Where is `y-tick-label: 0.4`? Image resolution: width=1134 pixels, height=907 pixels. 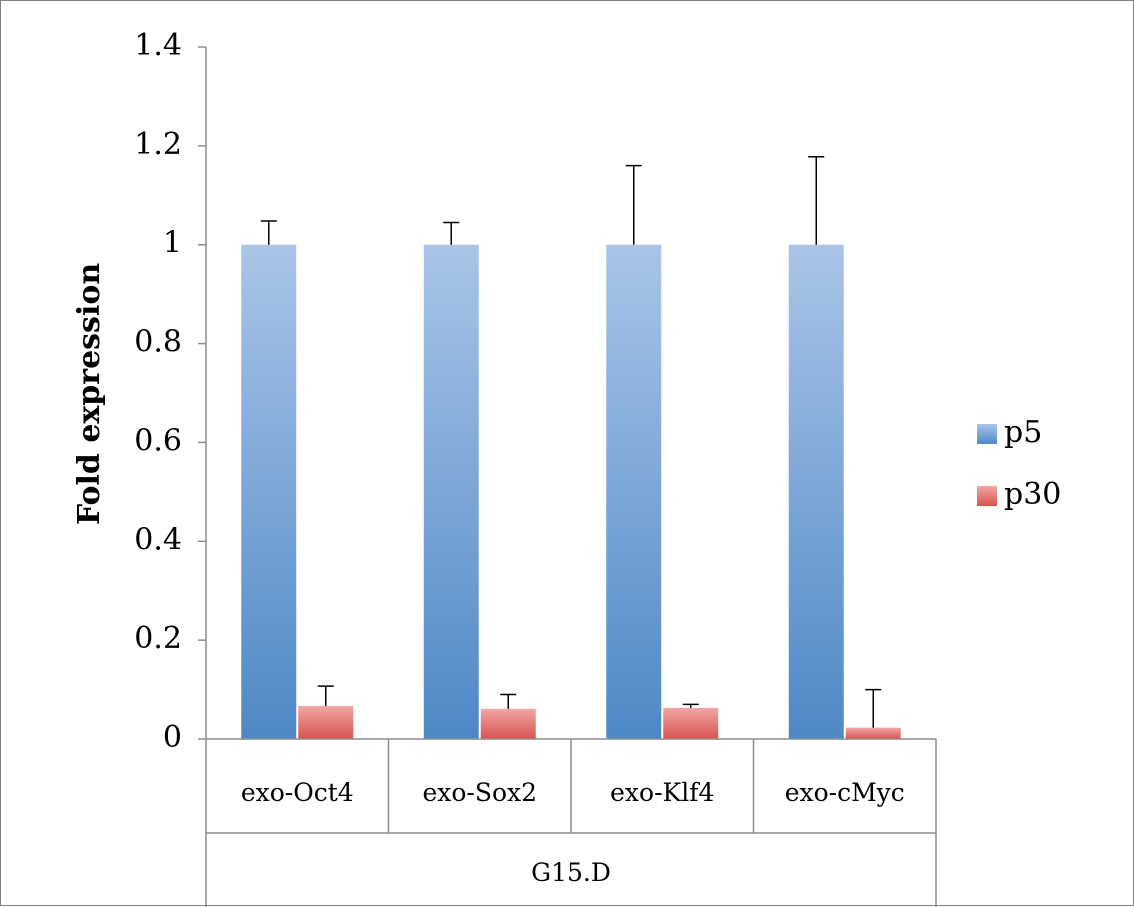 y-tick-label: 0.4 is located at coordinates (158, 539).